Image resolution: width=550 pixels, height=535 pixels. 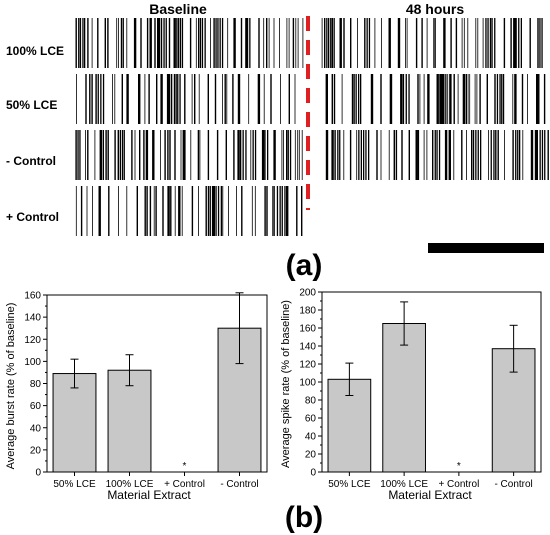 I want to click on row-label-50-lce: 50% LCE, so click(x=31, y=105).